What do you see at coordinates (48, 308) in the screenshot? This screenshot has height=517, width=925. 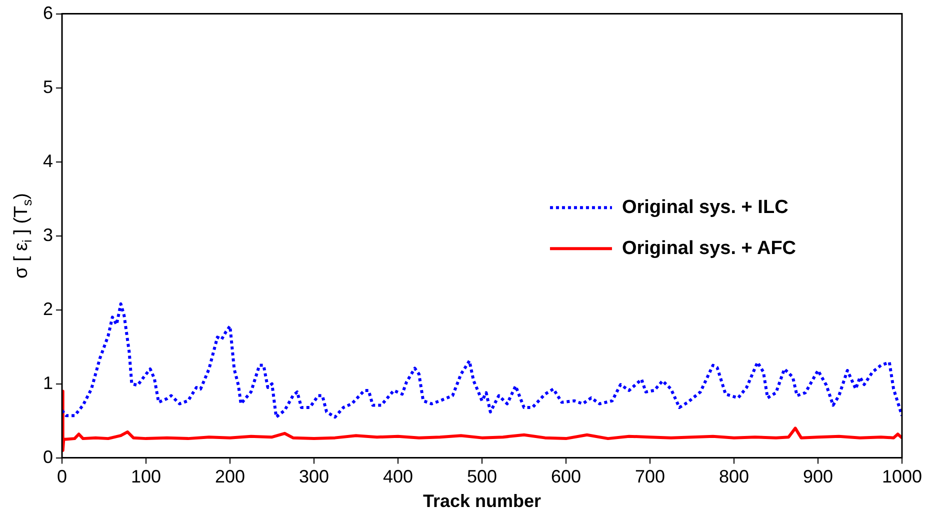 I see `y-tick-label: 2` at bounding box center [48, 308].